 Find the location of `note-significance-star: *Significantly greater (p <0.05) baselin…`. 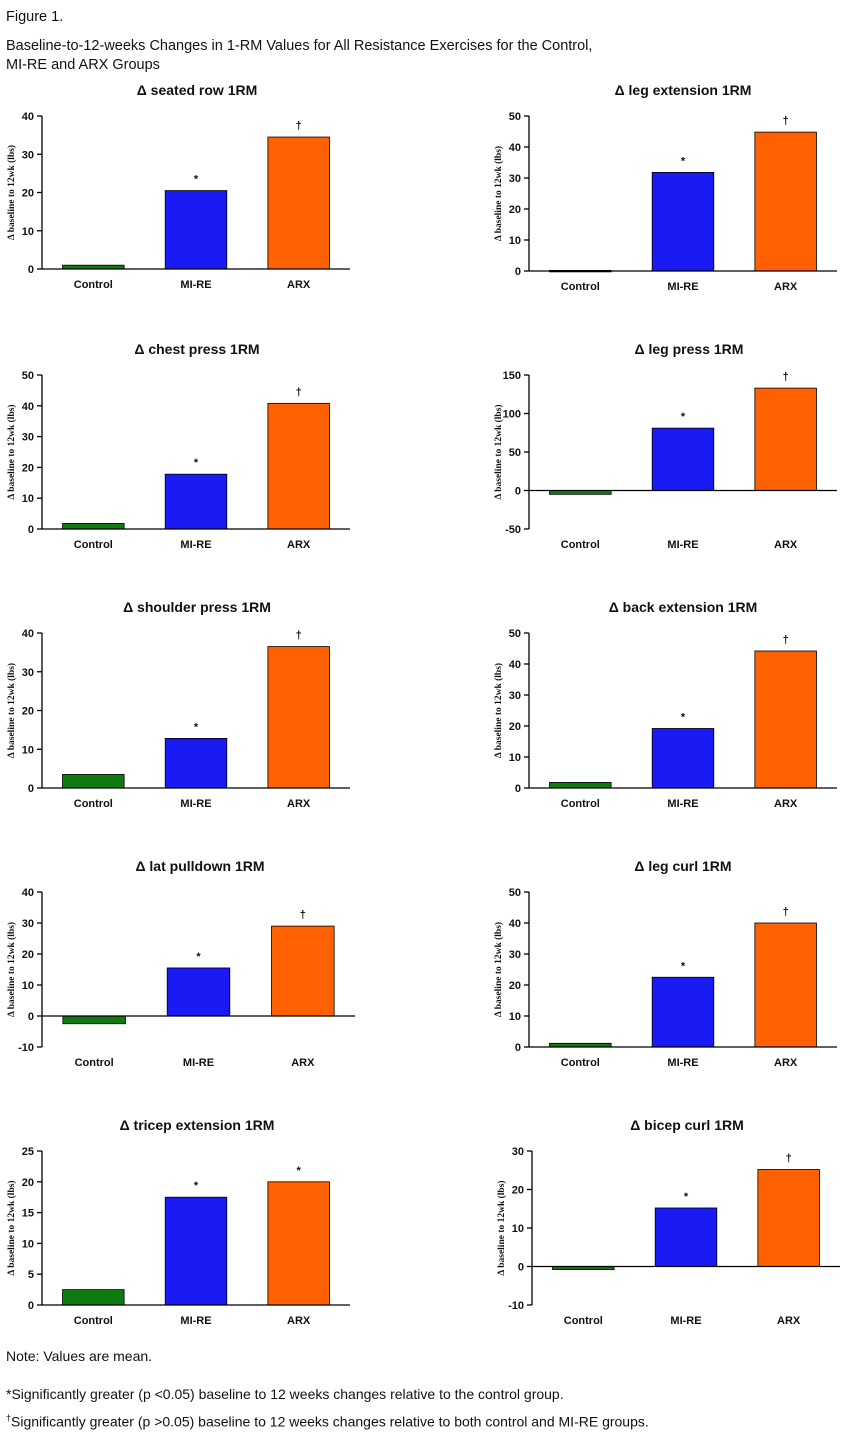

note-significance-star: *Significantly greater (p <0.05) baselin… is located at coordinates (285, 1394).